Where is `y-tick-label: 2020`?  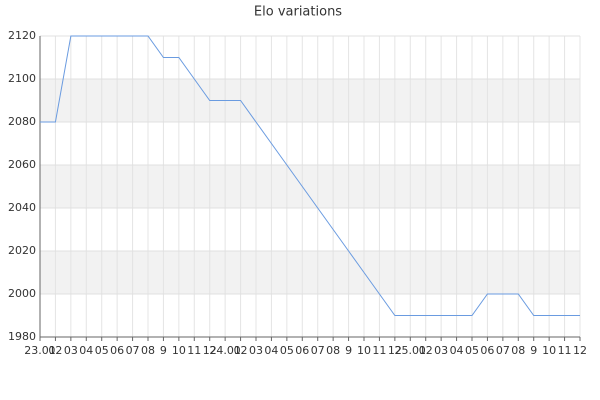 y-tick-label: 2020 is located at coordinates (22, 250).